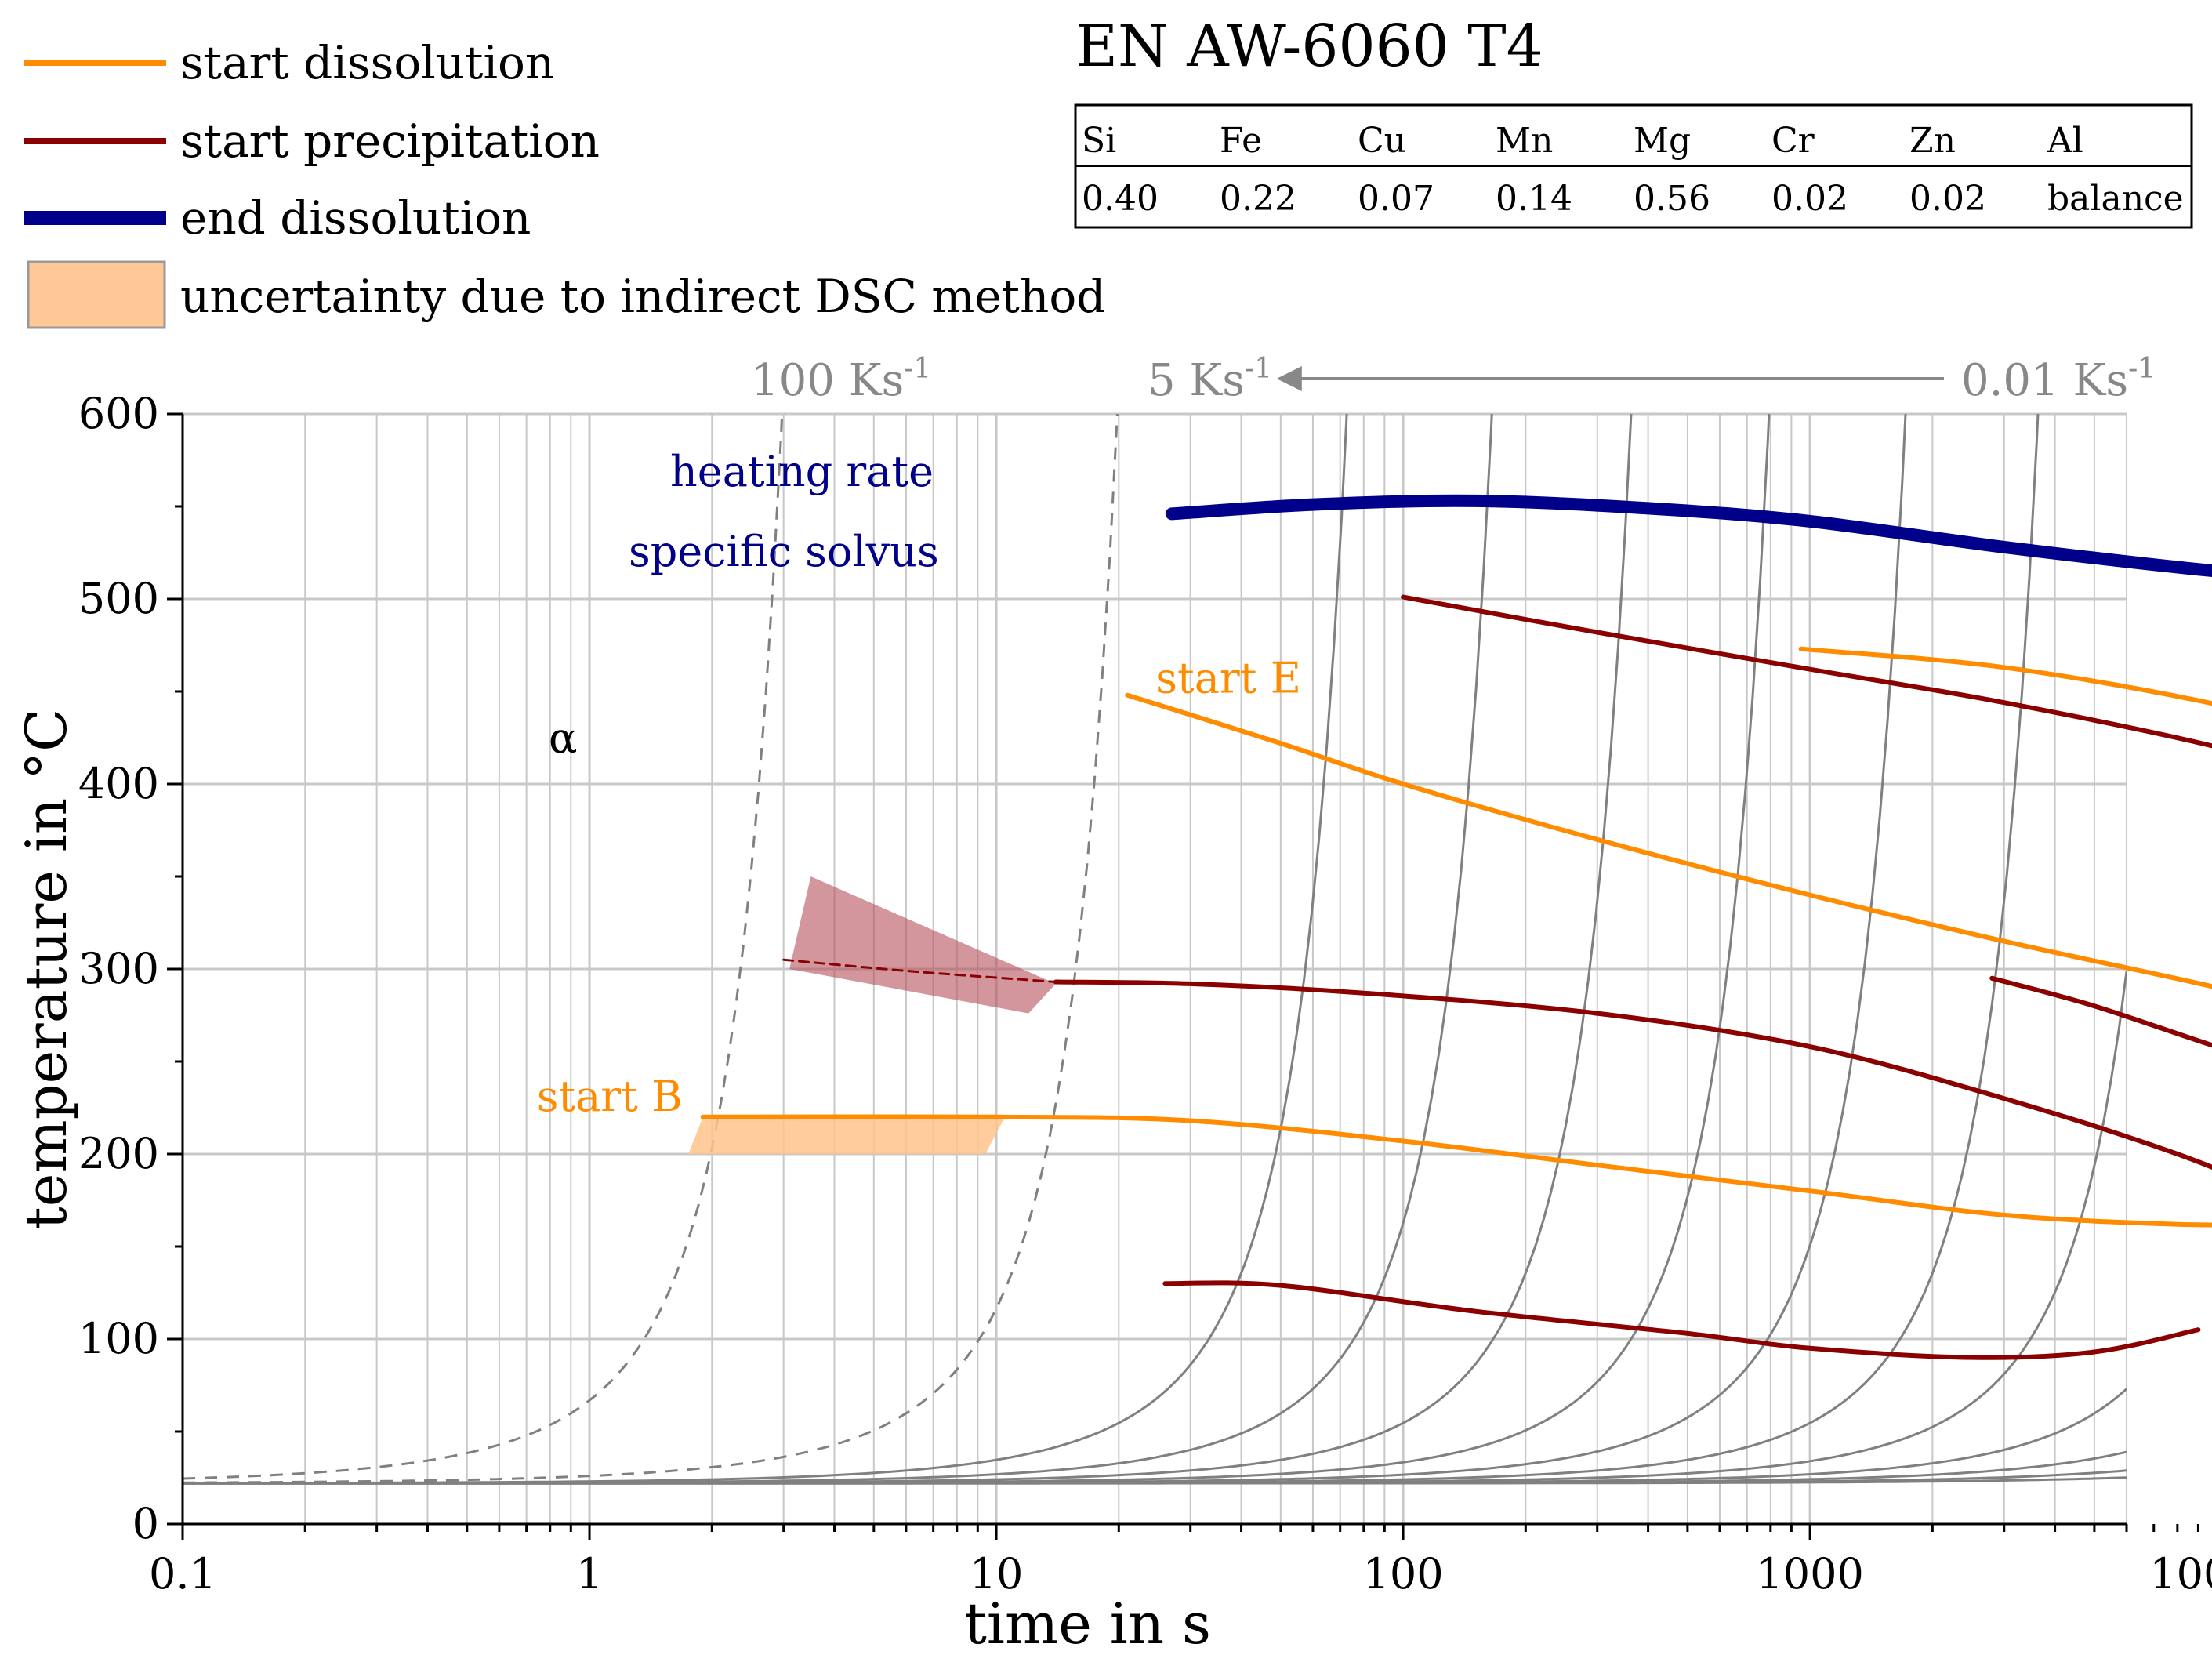 The image size is (2212, 1662). What do you see at coordinates (1228, 678) in the screenshot?
I see `series-label-start-e: start E` at bounding box center [1228, 678].